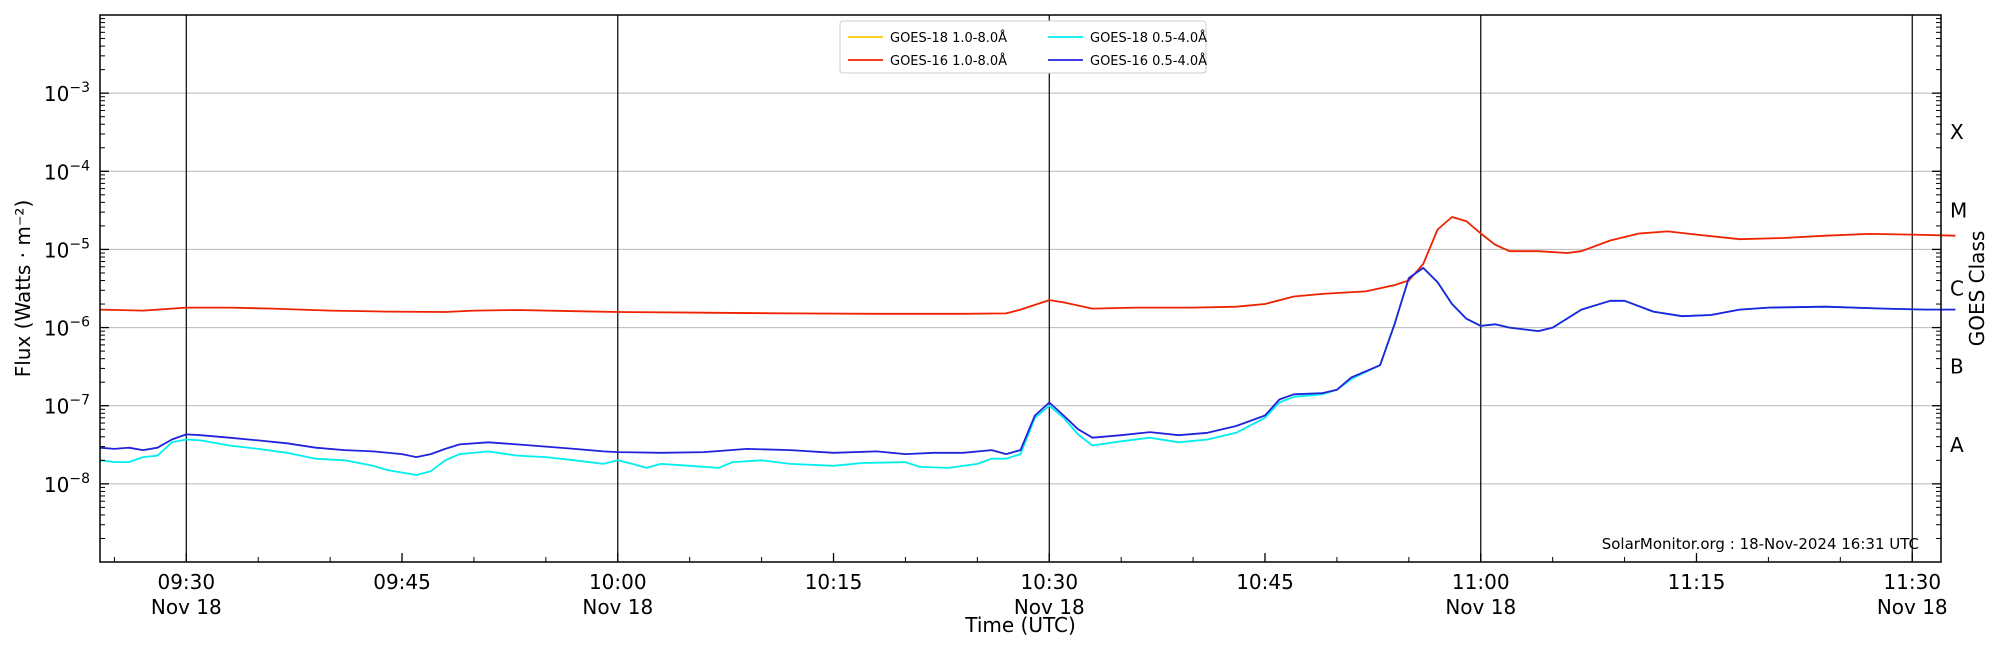 The width and height of the screenshot is (2000, 650). Describe the element at coordinates (23, 289) in the screenshot. I see `y-axis-title: Flux (Watts · m⁻²)` at that location.